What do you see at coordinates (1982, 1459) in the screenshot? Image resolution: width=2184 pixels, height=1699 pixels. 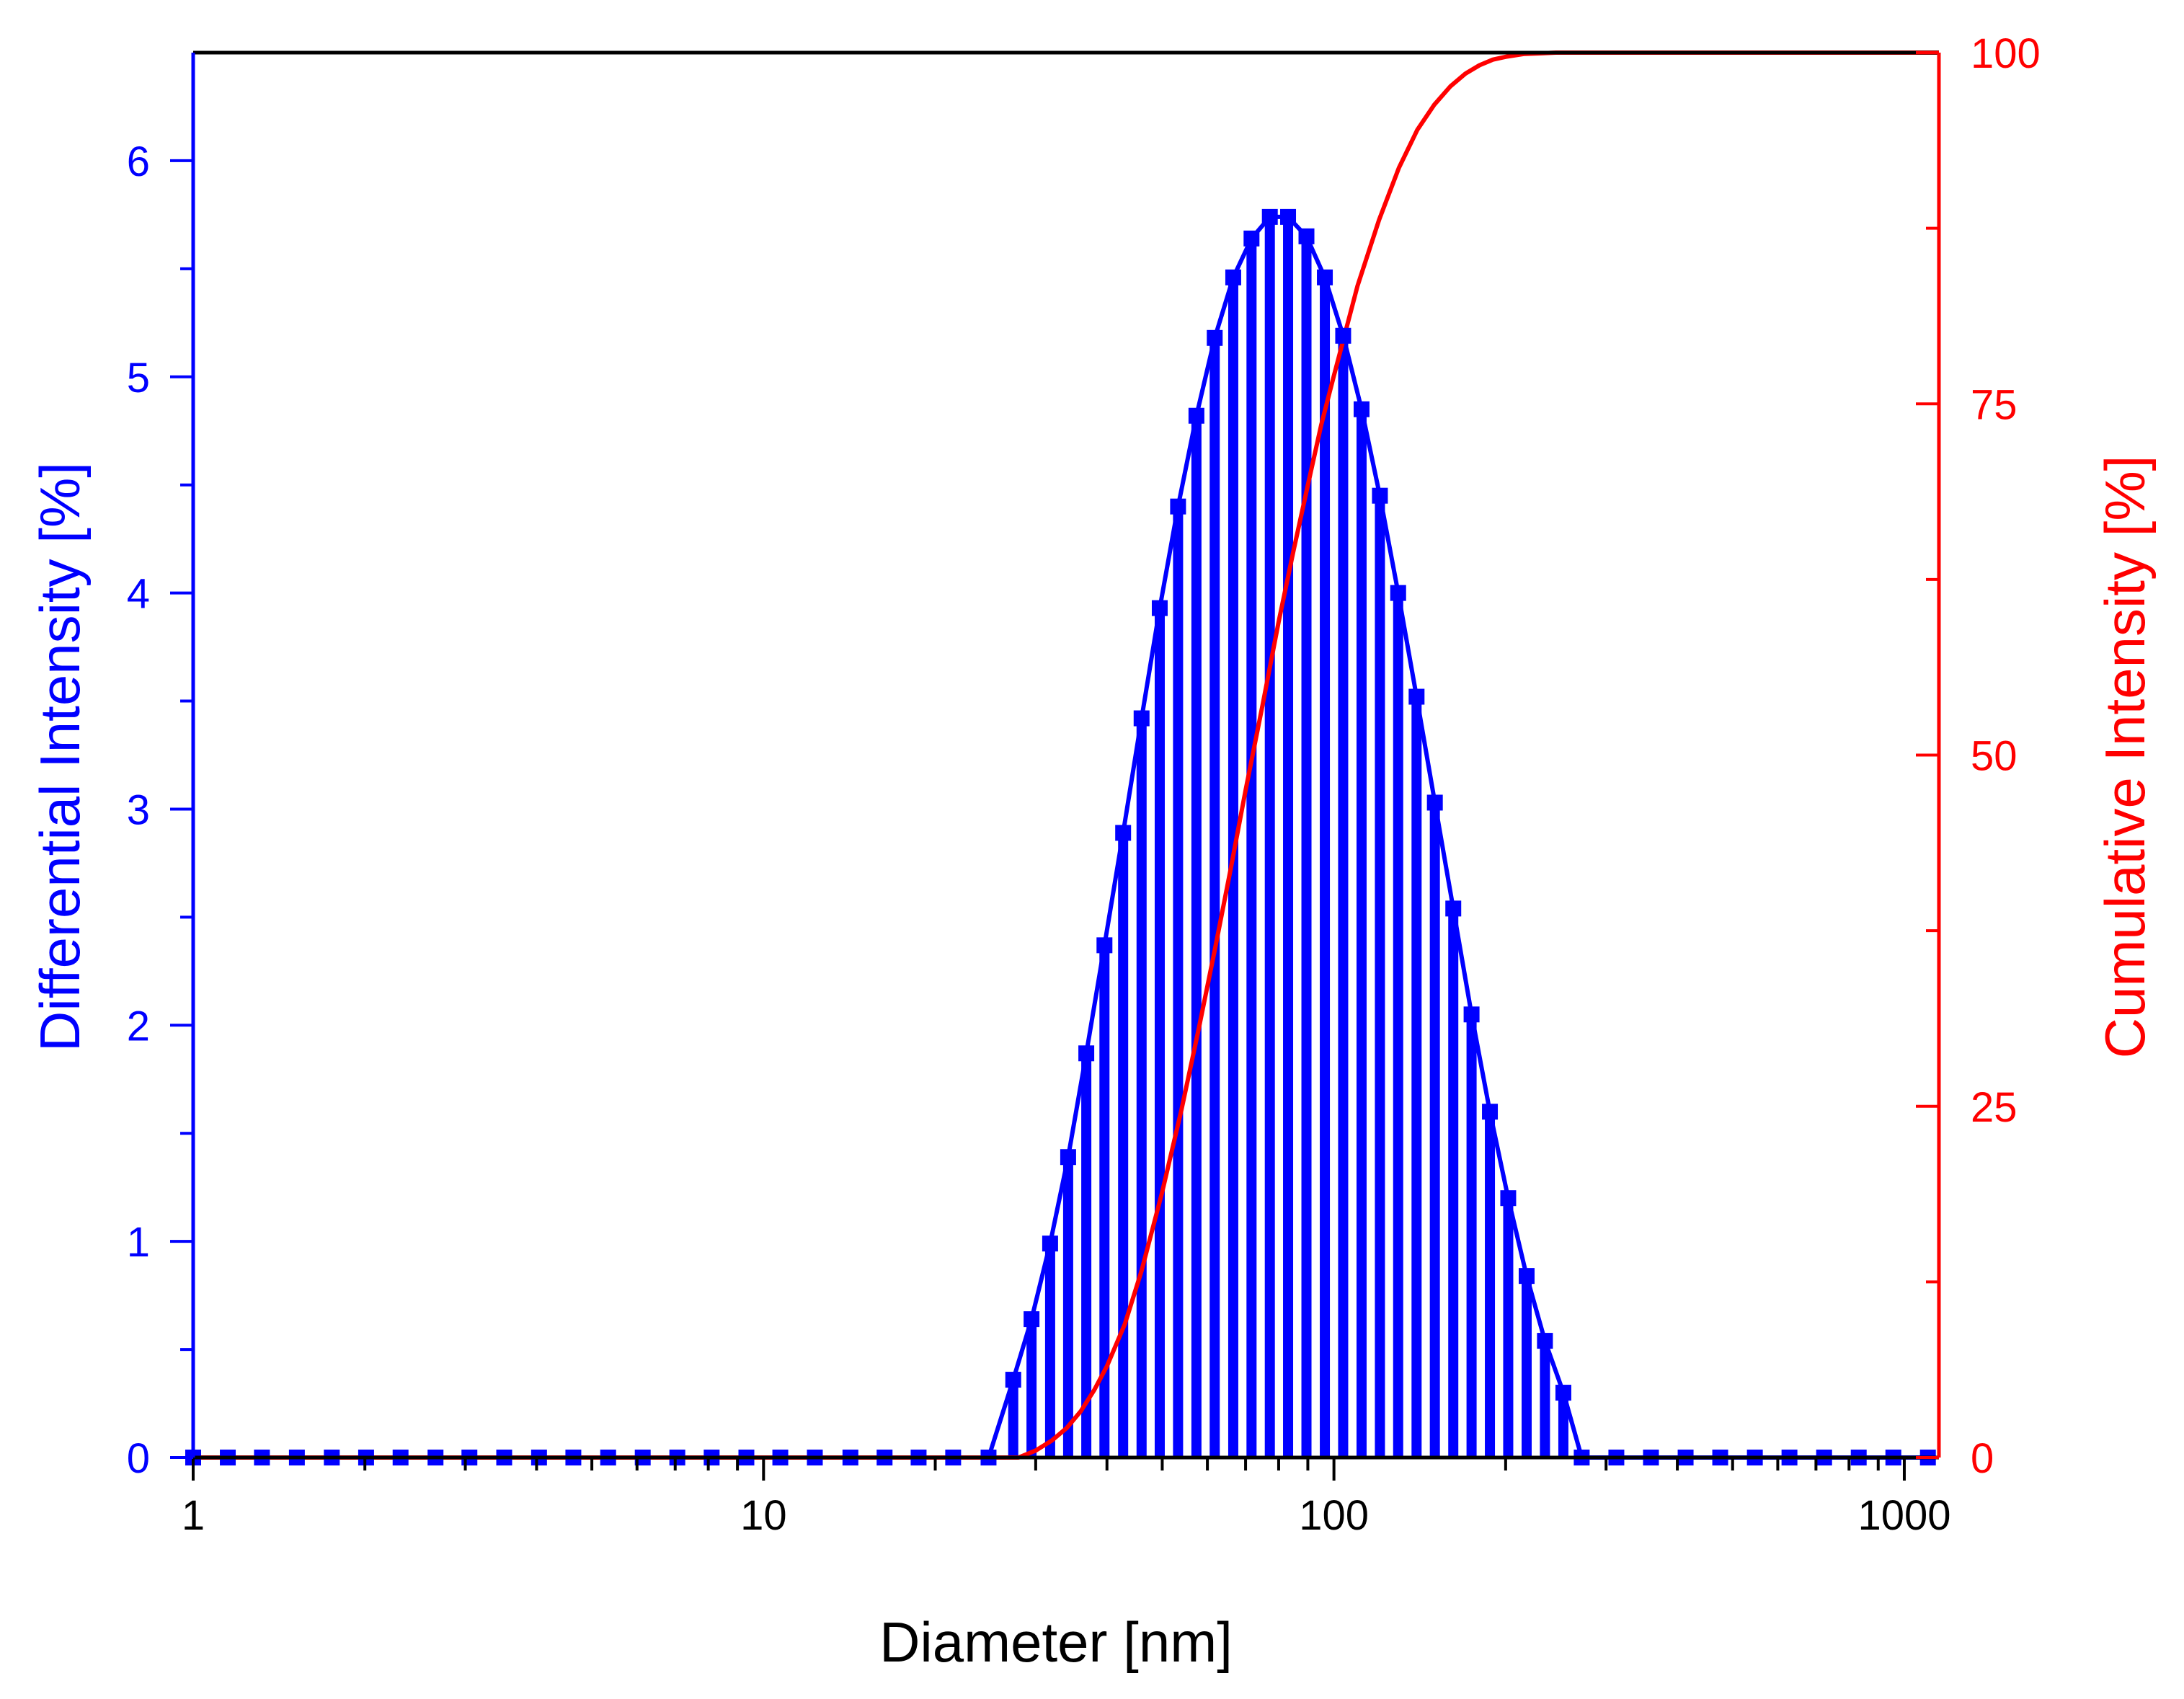 I see `y-tick-label-right: 0` at bounding box center [1982, 1459].